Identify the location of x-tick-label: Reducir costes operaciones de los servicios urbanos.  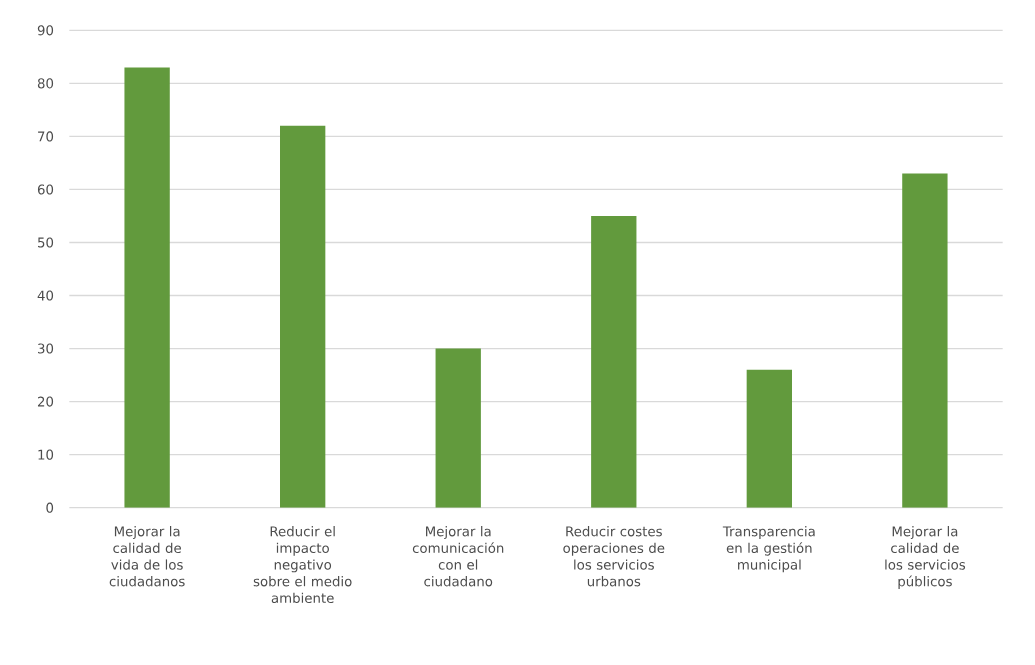
(614, 556).